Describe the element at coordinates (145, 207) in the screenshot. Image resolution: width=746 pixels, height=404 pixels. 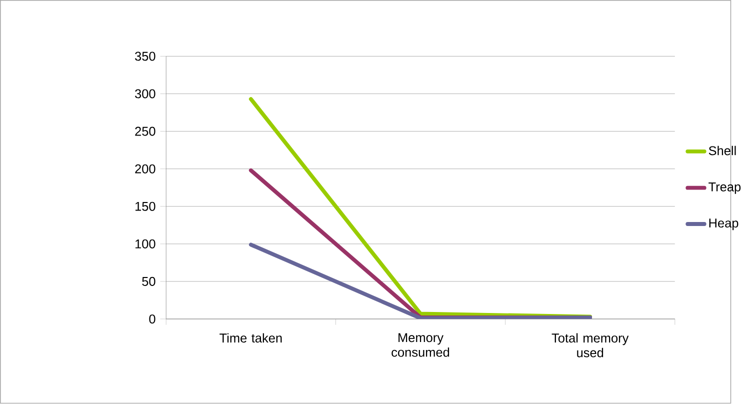
I see `y-tick-label: 150` at that location.